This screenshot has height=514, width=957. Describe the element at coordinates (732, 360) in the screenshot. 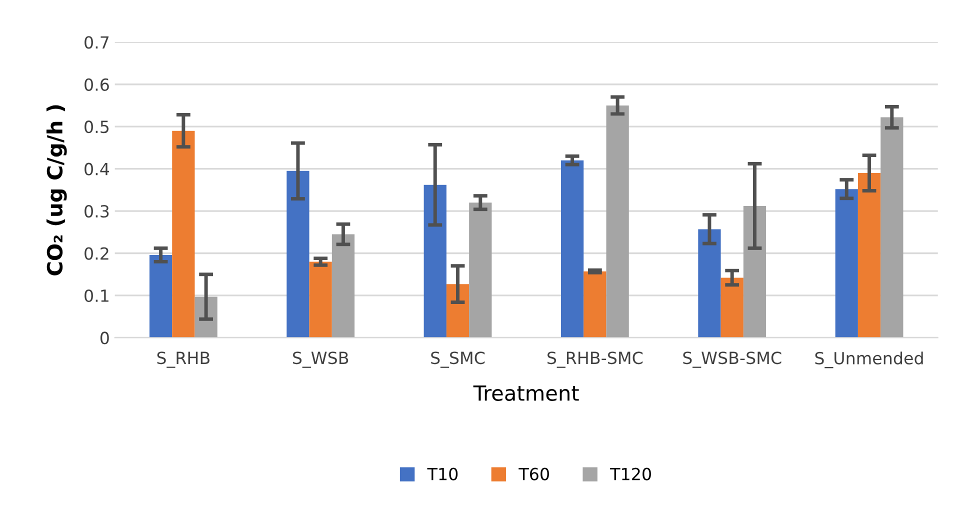

I see `x-tick-label: S_WSB-SMC` at that location.